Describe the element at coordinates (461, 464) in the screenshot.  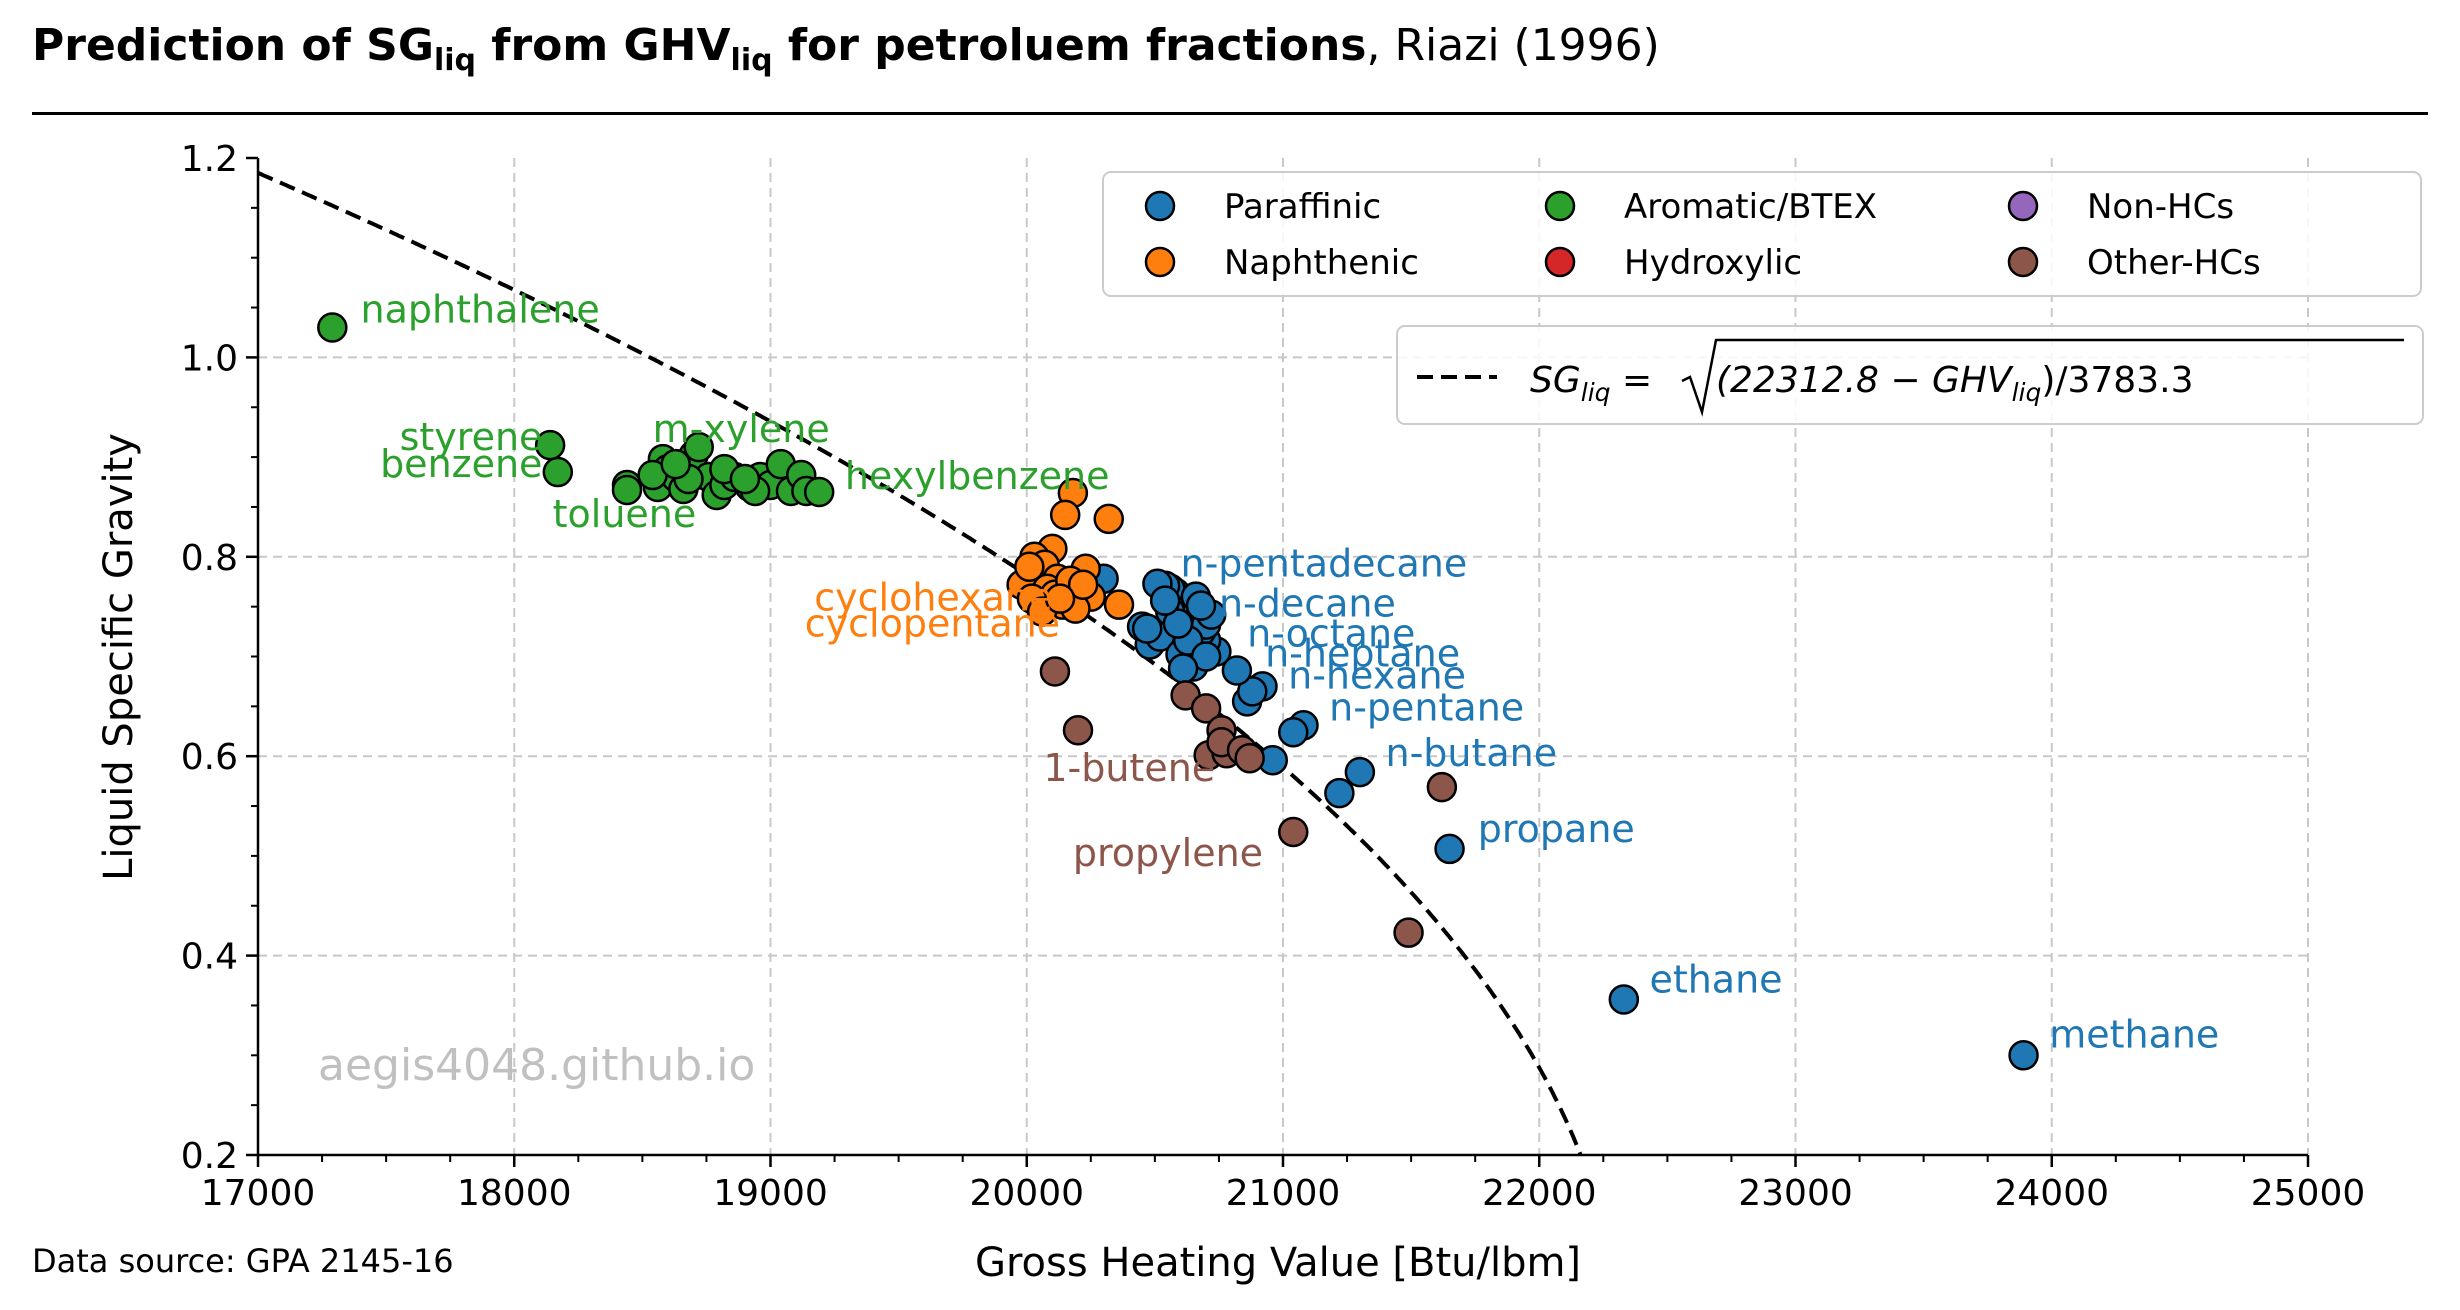
I see `point-annotation: benzene` at that location.